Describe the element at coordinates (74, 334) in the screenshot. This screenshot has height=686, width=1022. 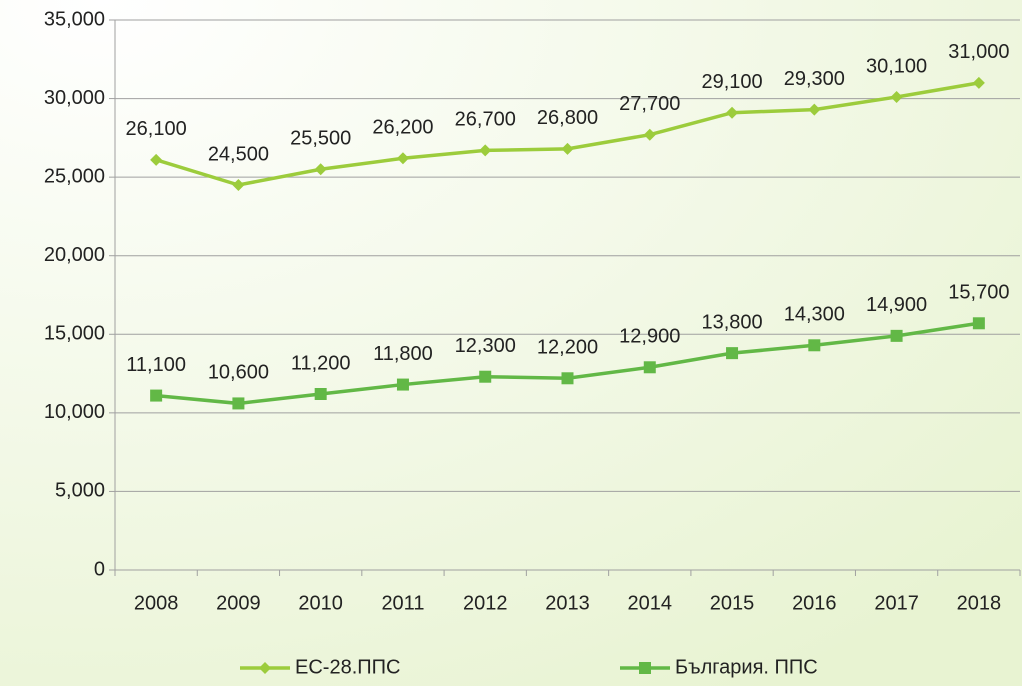
I see `y-tick-label: 15,000` at that location.